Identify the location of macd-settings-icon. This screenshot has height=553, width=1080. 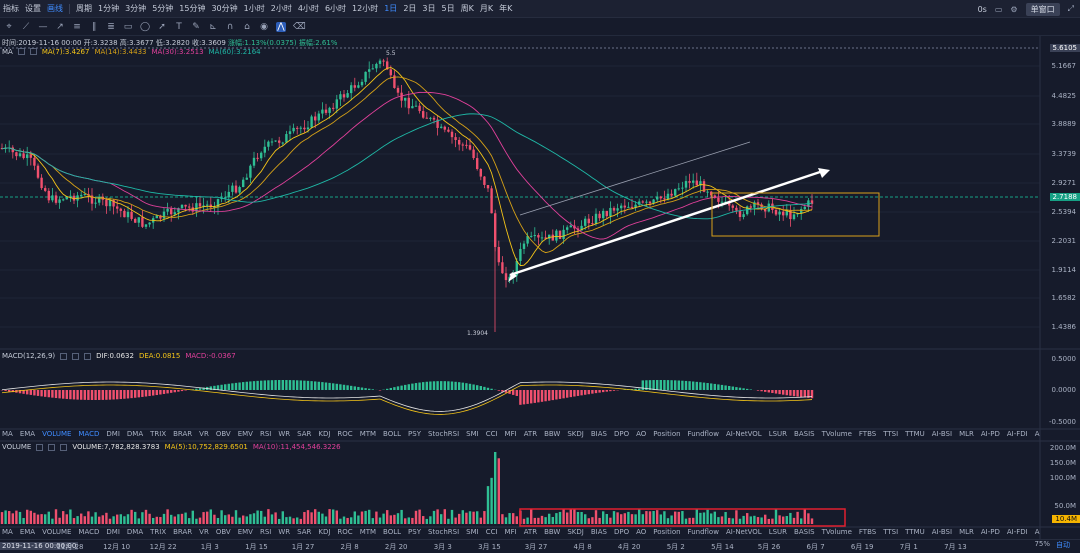
(76, 356).